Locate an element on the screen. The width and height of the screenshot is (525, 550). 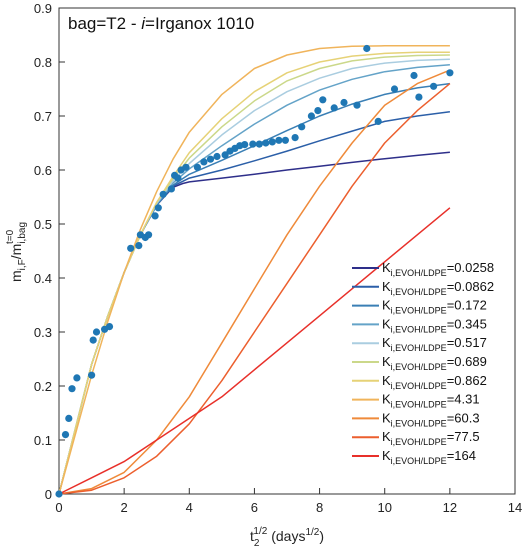
x-axis-ticks: 0 2 4 6 8 10 12 14 is located at coordinates (288, 501).